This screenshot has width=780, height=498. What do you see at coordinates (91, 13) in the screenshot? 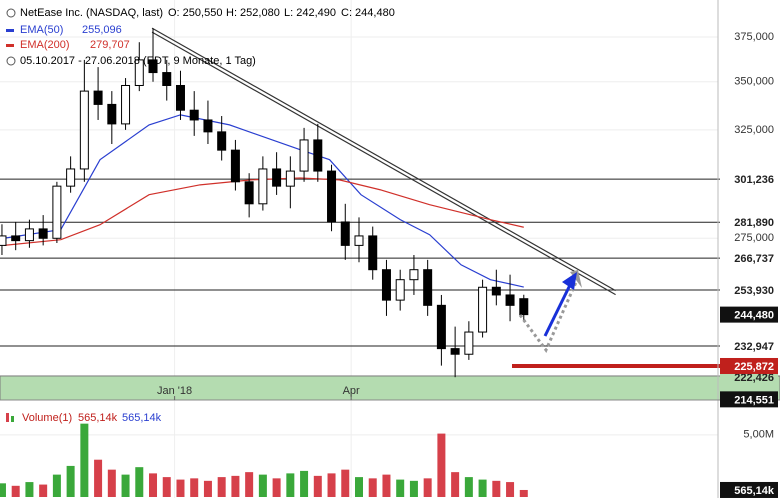
I see `chart-title: NetEase Inc. (NASDAQ, last)` at bounding box center [91, 13].